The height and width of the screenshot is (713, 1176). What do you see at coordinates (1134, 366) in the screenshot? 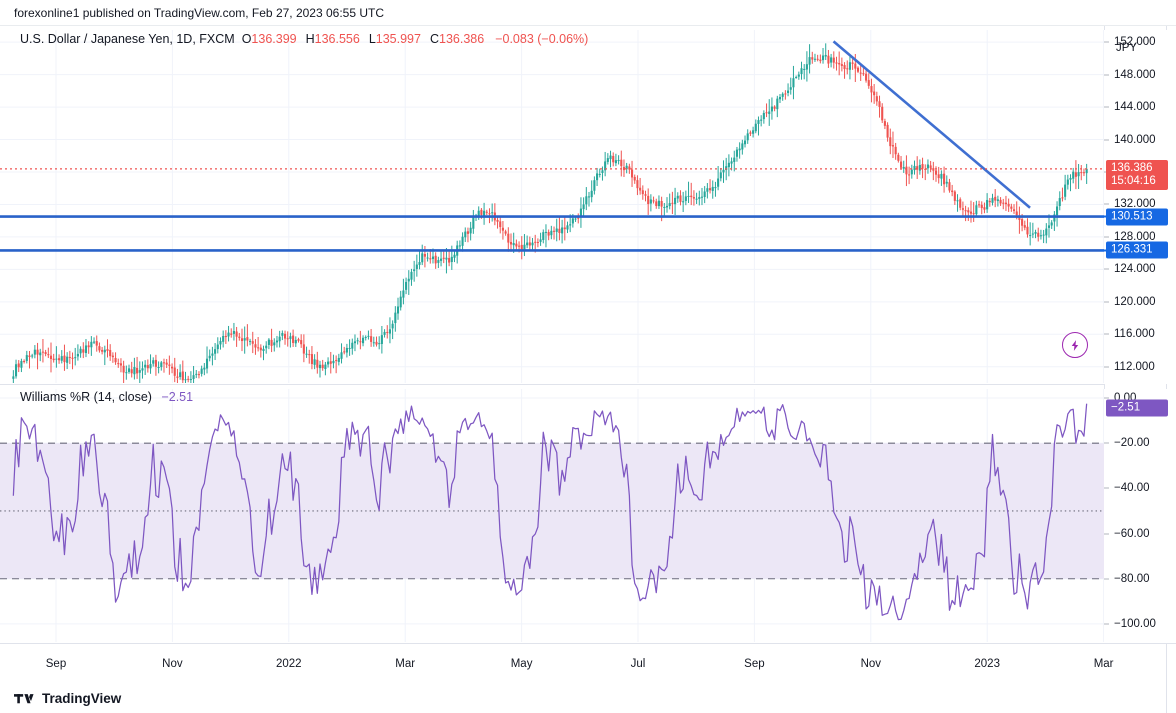
I see `price-tick-label: 112.000` at bounding box center [1134, 366].